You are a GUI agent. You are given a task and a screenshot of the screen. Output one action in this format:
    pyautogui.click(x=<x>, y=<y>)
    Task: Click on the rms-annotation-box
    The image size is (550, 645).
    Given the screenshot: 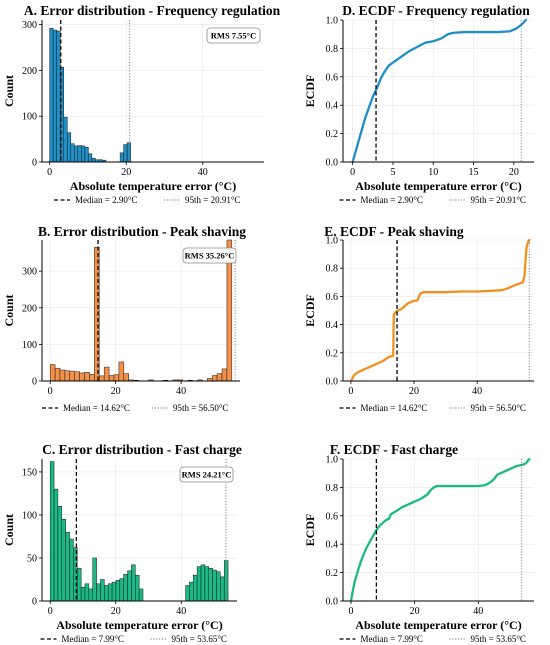 What is the action you would take?
    pyautogui.click(x=233, y=35)
    